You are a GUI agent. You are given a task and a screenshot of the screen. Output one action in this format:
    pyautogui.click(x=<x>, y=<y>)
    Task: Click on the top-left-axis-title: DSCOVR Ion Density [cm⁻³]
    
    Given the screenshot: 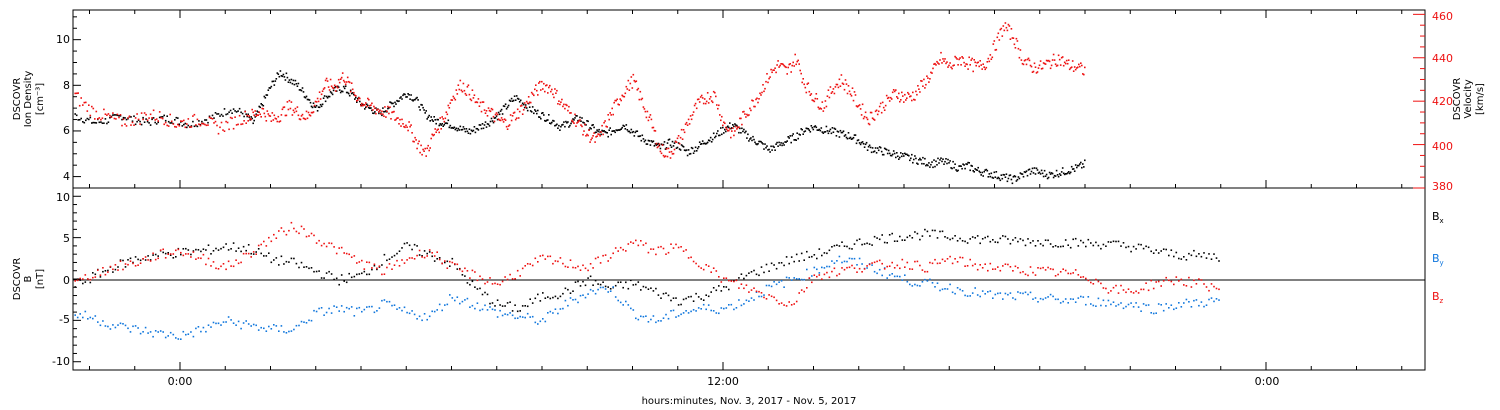 What is the action you would take?
    pyautogui.click(x=29, y=99)
    